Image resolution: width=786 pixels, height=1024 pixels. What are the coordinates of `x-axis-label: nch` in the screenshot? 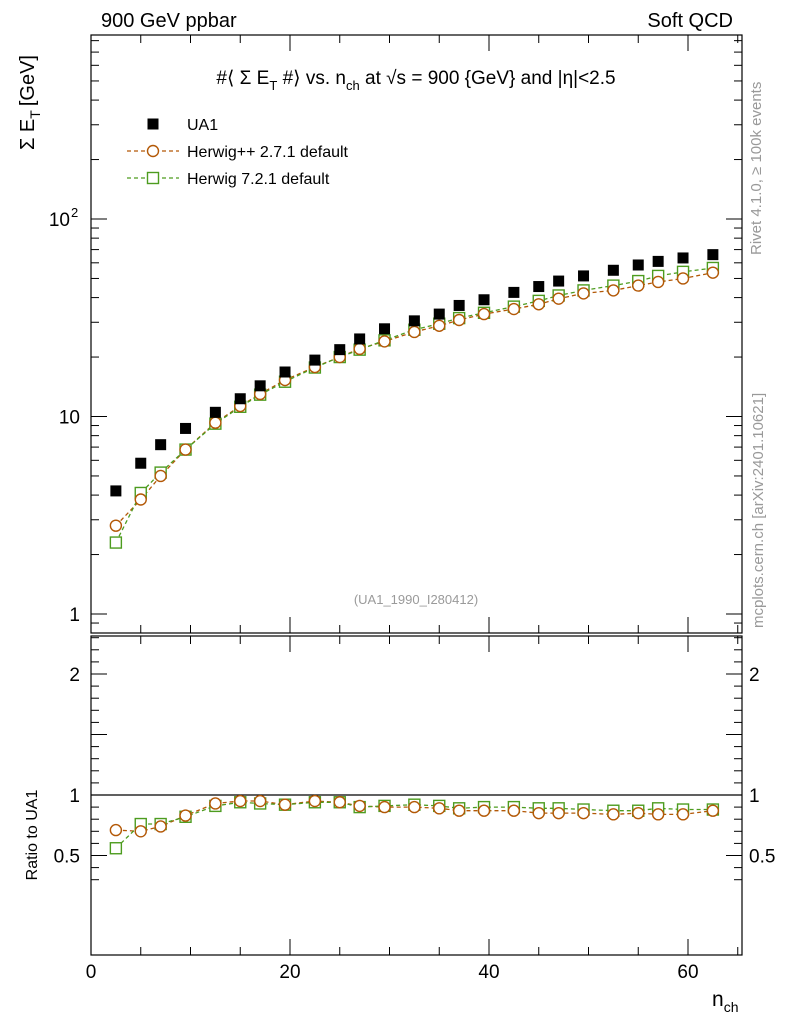 It's located at (725, 1001).